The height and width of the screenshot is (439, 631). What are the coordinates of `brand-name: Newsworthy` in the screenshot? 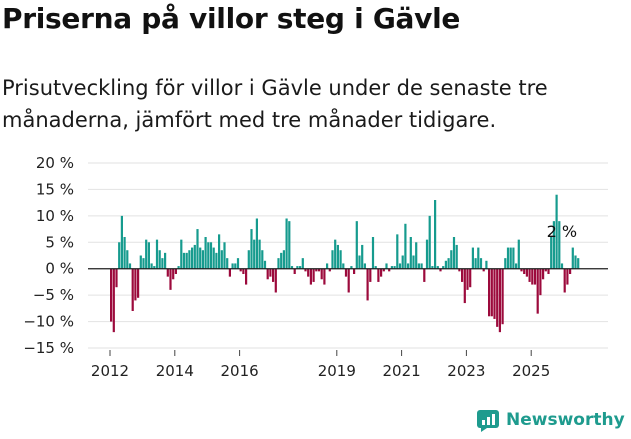 It's located at (565, 420).